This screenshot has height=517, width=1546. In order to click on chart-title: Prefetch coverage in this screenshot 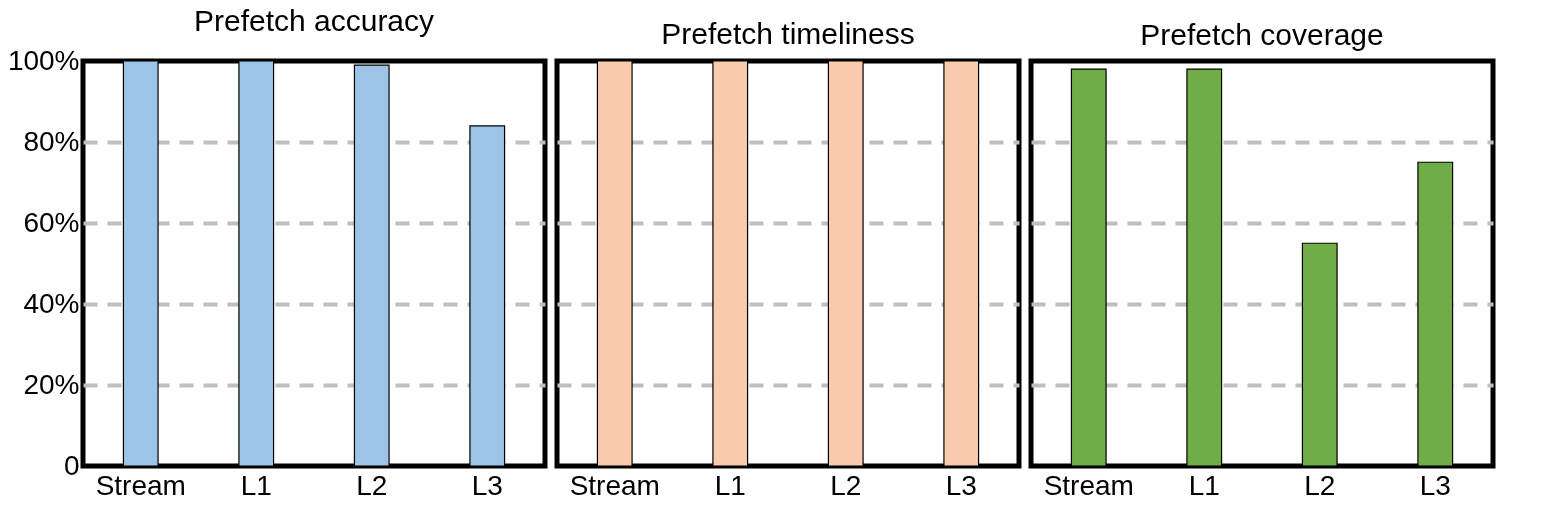, I will do `click(1262, 34)`.